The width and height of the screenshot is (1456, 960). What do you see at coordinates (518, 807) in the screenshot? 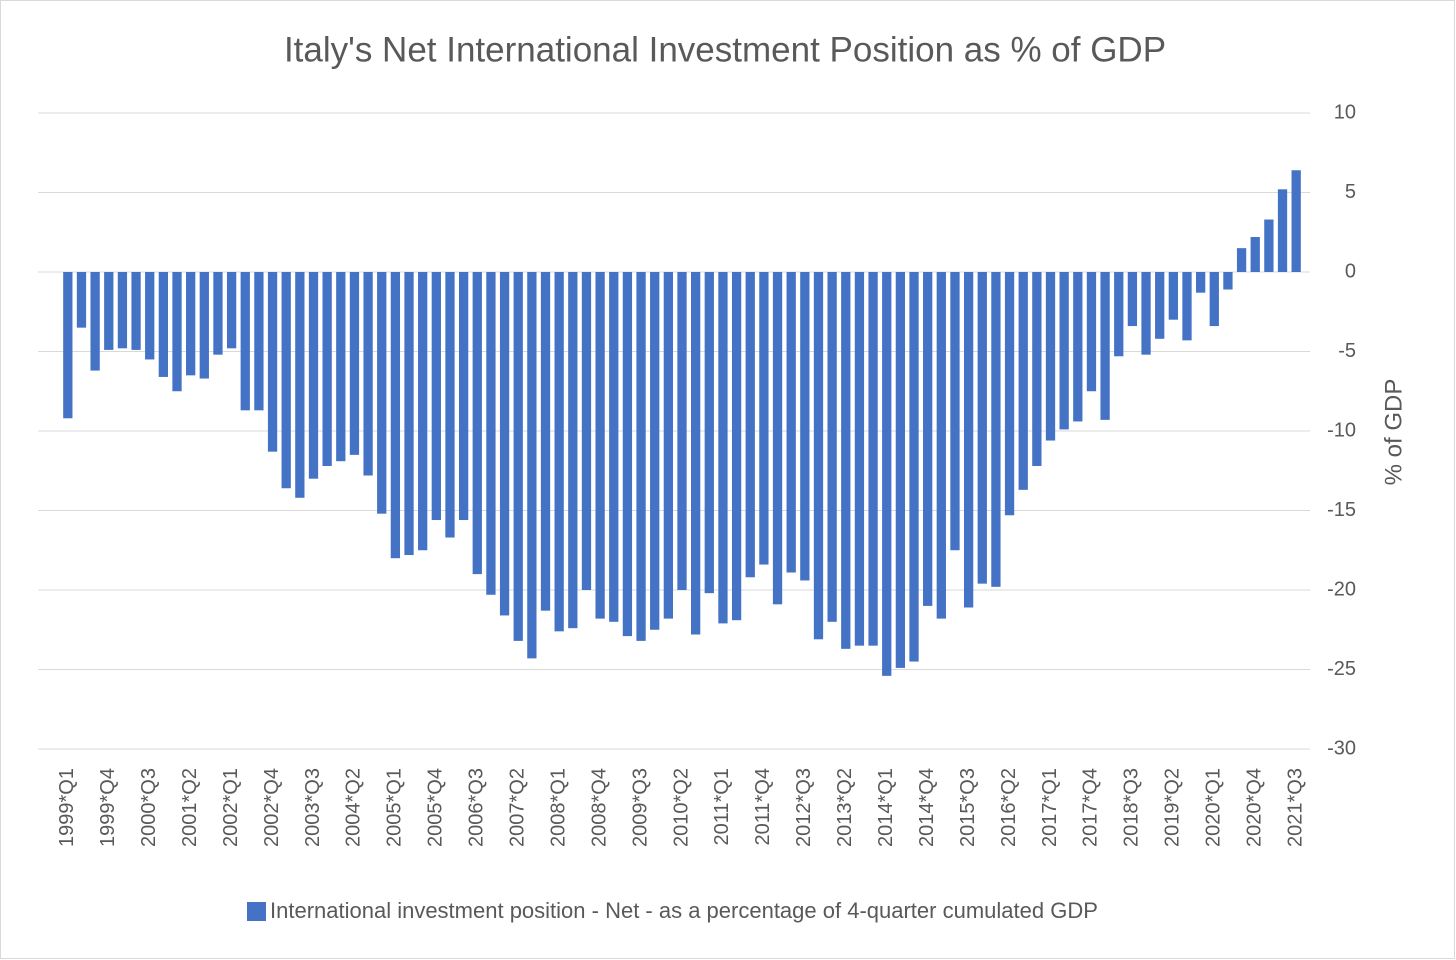
I see `x-tick-label: 2007*Q2` at bounding box center [518, 807].